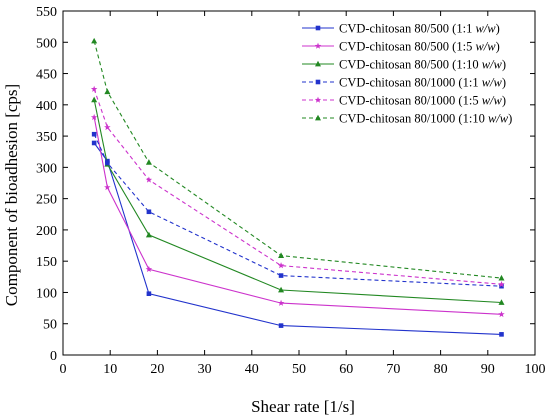  I want to click on y-tick-label: 300, so click(46, 168).